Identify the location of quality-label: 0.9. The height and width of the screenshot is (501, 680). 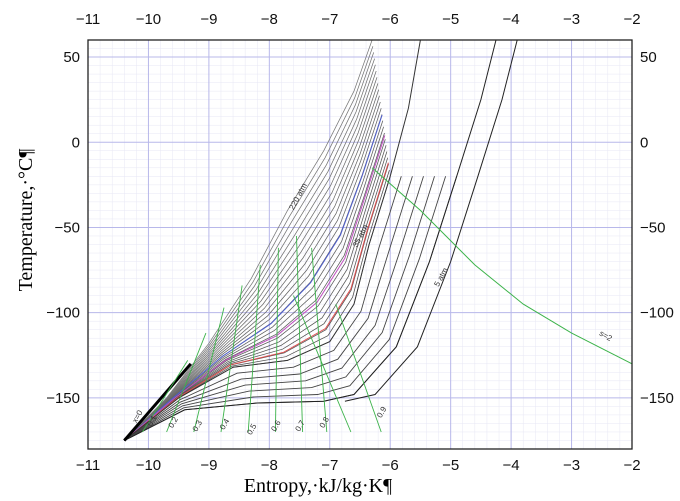
(382, 412).